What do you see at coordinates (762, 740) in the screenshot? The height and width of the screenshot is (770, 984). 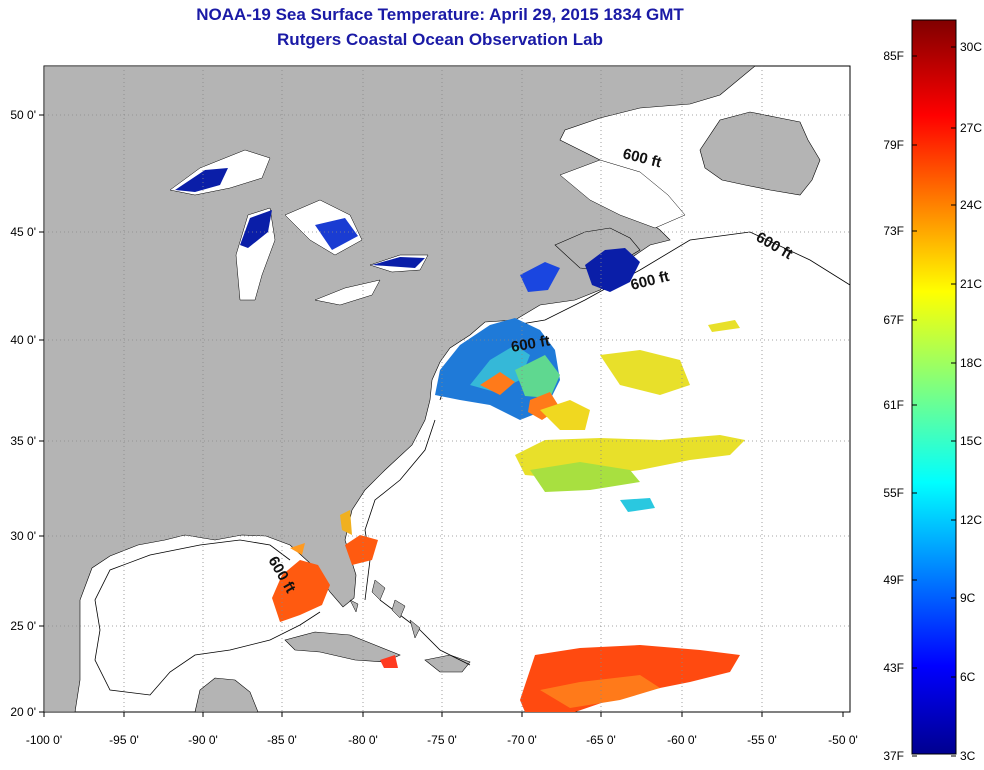 I see `x-tick-label: -55 0'` at bounding box center [762, 740].